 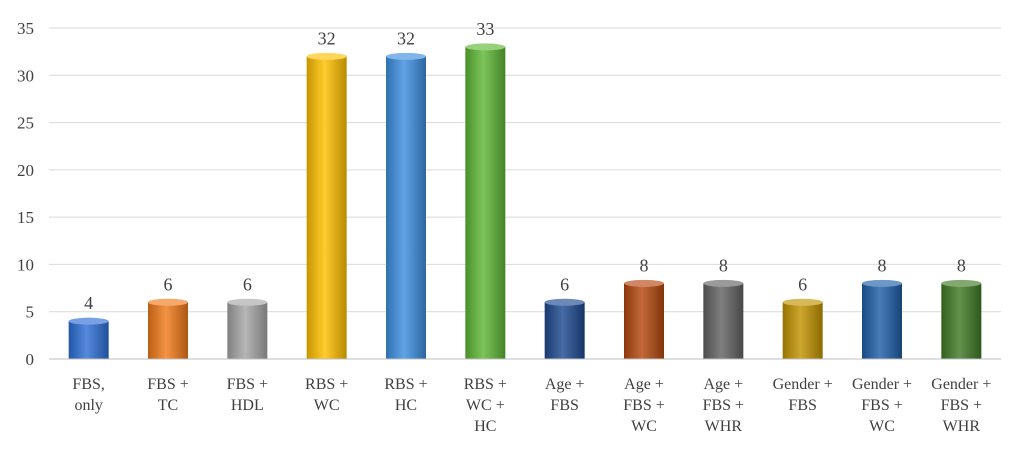 What do you see at coordinates (882, 405) in the screenshot?
I see `x-category-label: Gender + FBS + WC` at bounding box center [882, 405].